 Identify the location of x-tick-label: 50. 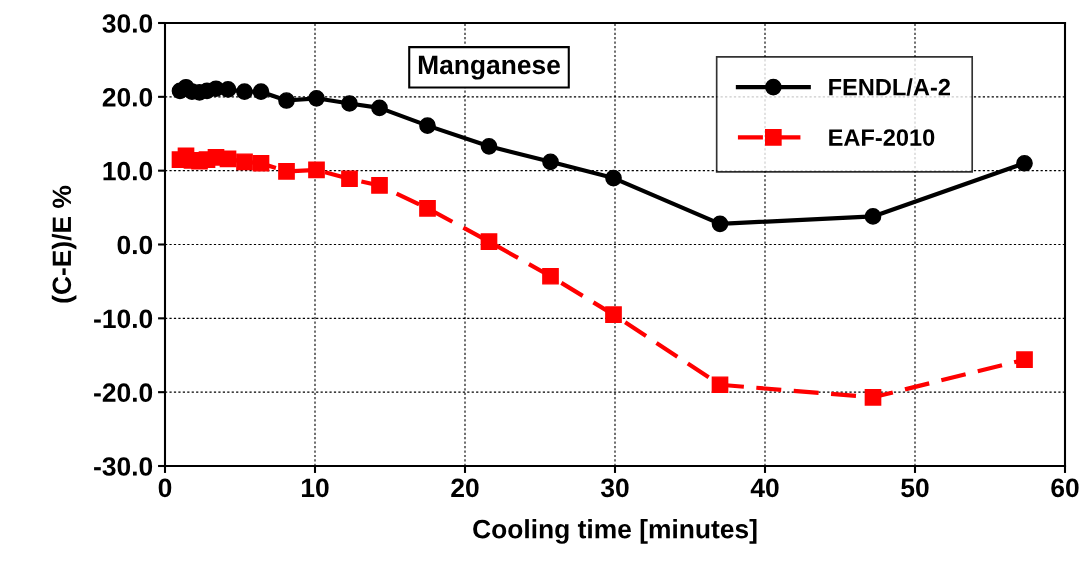
(915, 488).